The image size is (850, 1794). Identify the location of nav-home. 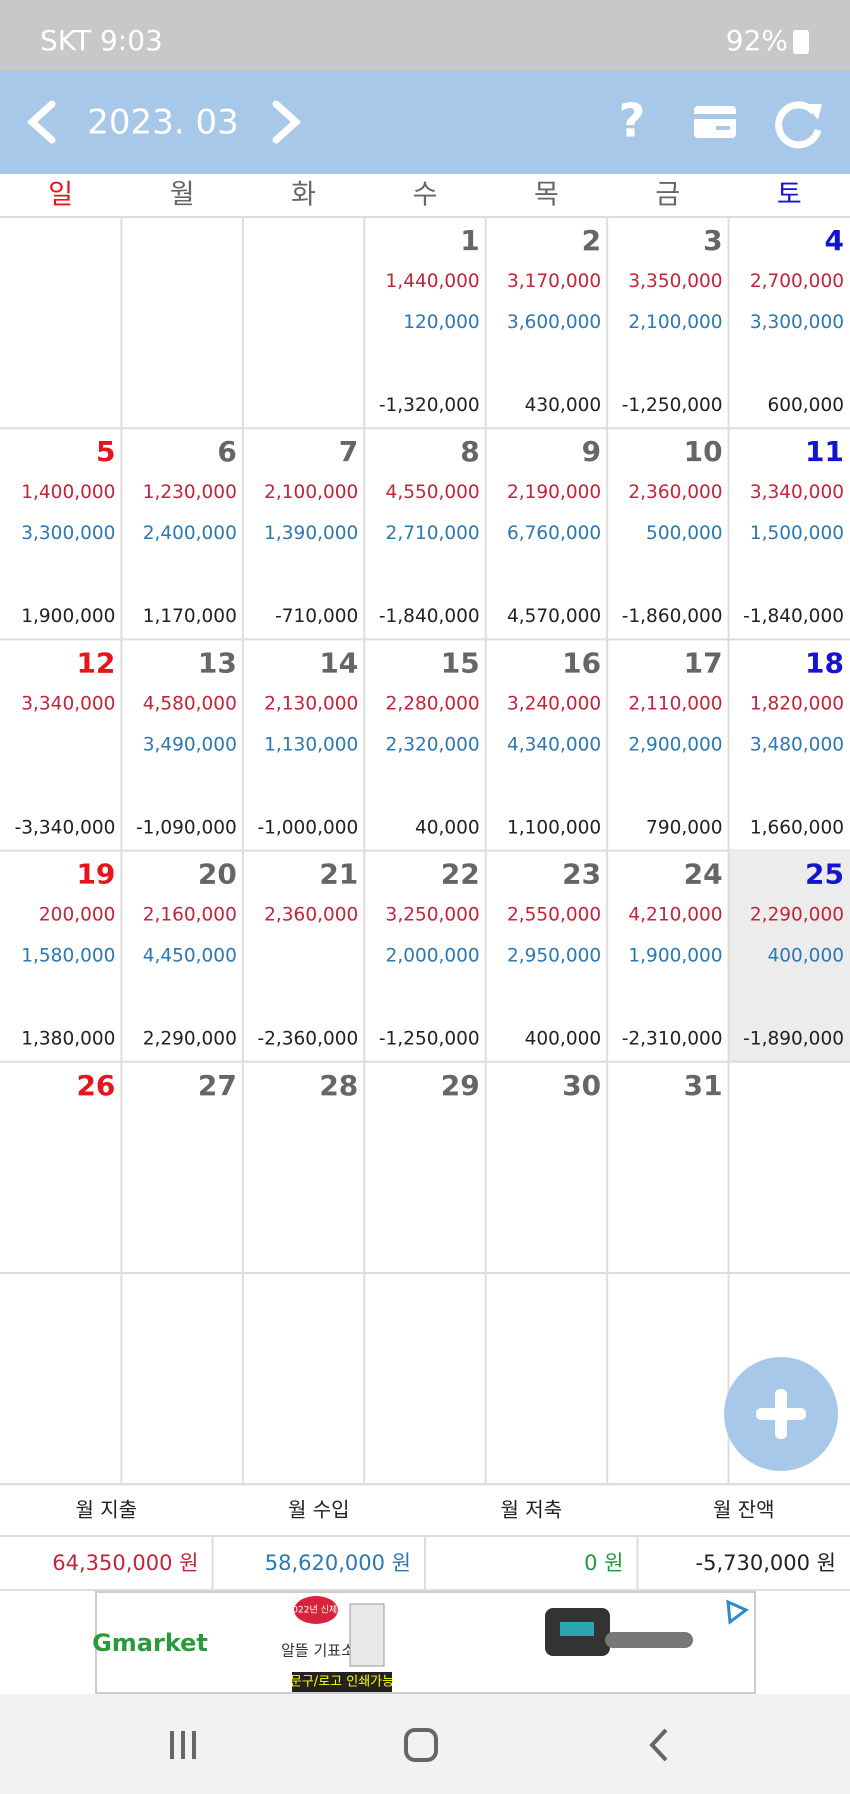
(421, 1745).